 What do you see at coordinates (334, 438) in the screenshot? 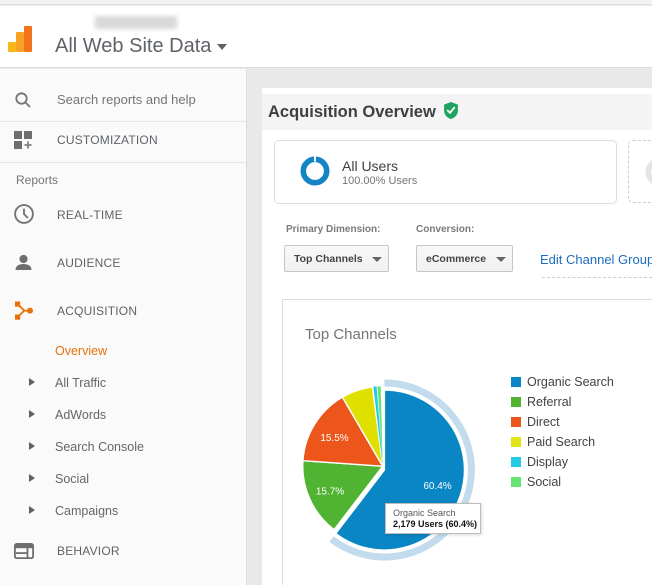
I see `svg-text: 15.5%` at bounding box center [334, 438].